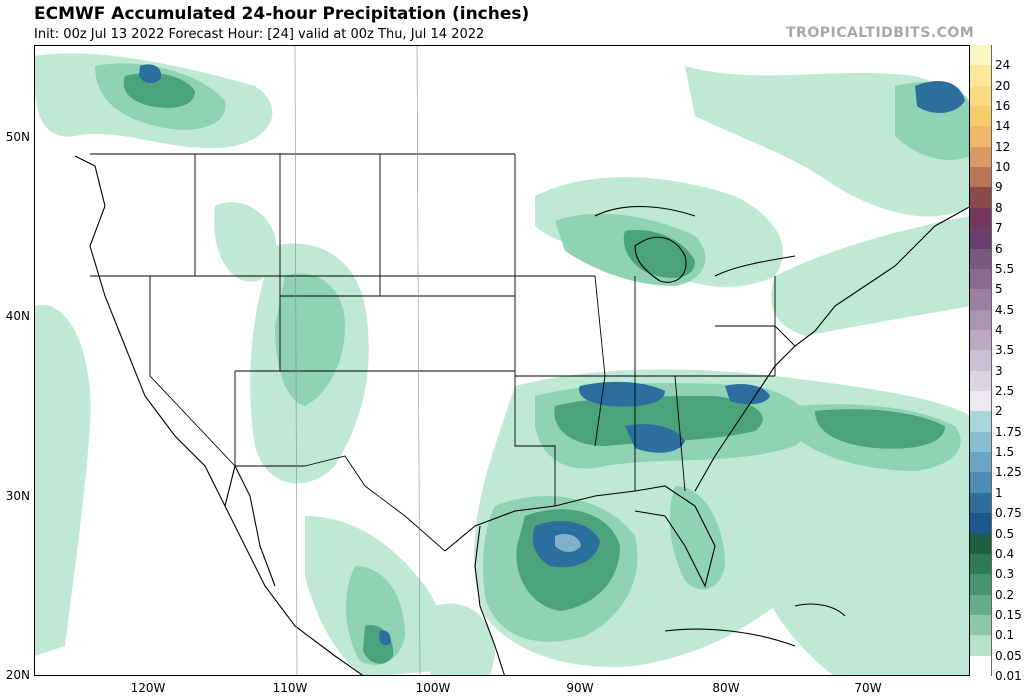 This screenshot has width=1024, height=696. I want to click on legend-row: 9, so click(996, 180).